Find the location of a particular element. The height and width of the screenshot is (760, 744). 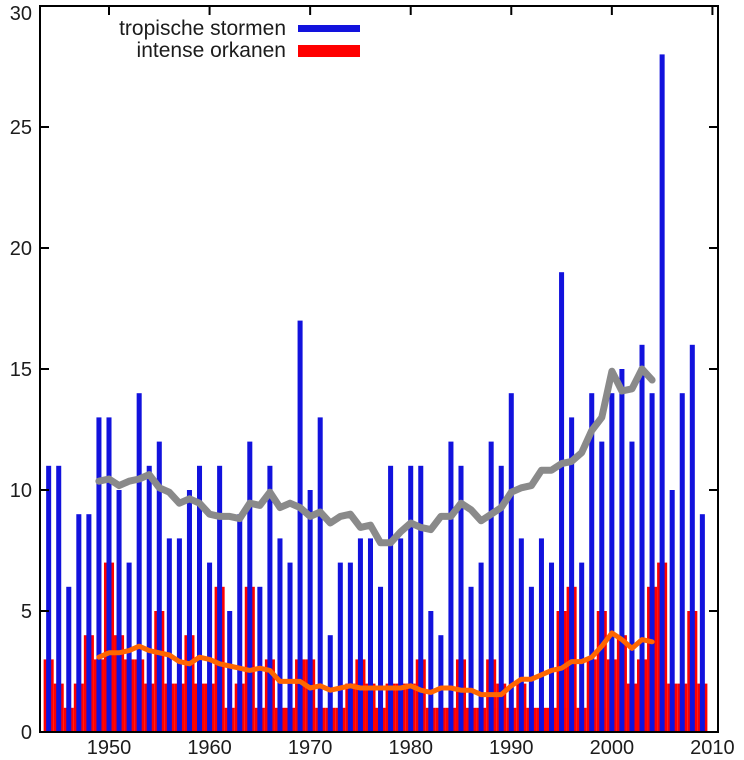

storms-bar-1970 is located at coordinates (310, 611).